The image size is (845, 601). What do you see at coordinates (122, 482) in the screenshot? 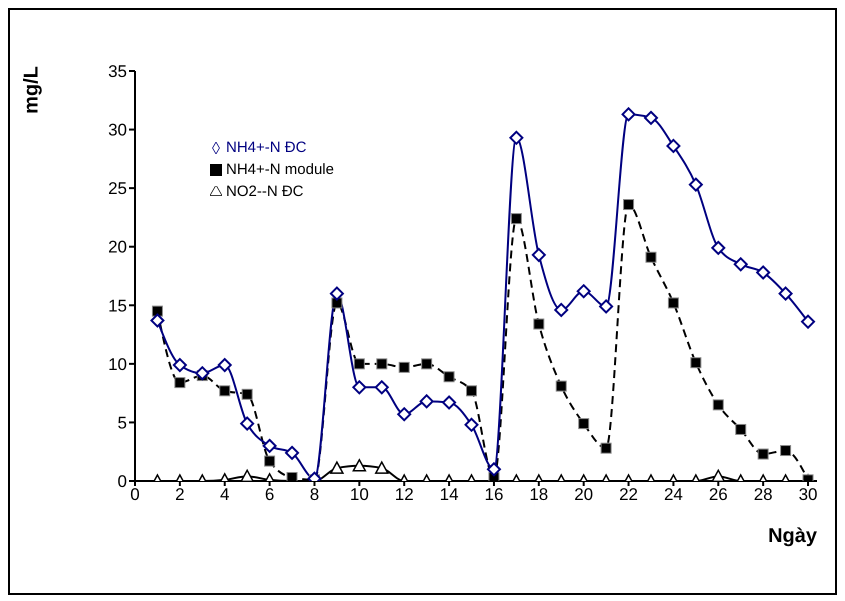
I see `y-tick-label: 0` at bounding box center [122, 482].